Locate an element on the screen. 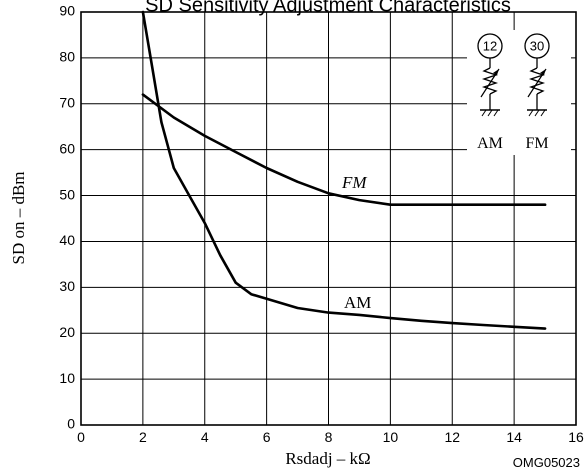  y-tick-label: 30 is located at coordinates (67, 286).